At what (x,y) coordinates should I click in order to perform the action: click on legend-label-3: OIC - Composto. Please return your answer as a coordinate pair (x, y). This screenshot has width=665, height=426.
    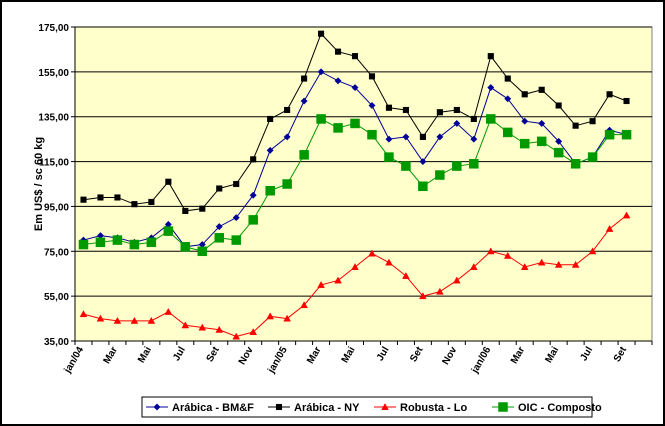
    Looking at the image, I should click on (560, 408).